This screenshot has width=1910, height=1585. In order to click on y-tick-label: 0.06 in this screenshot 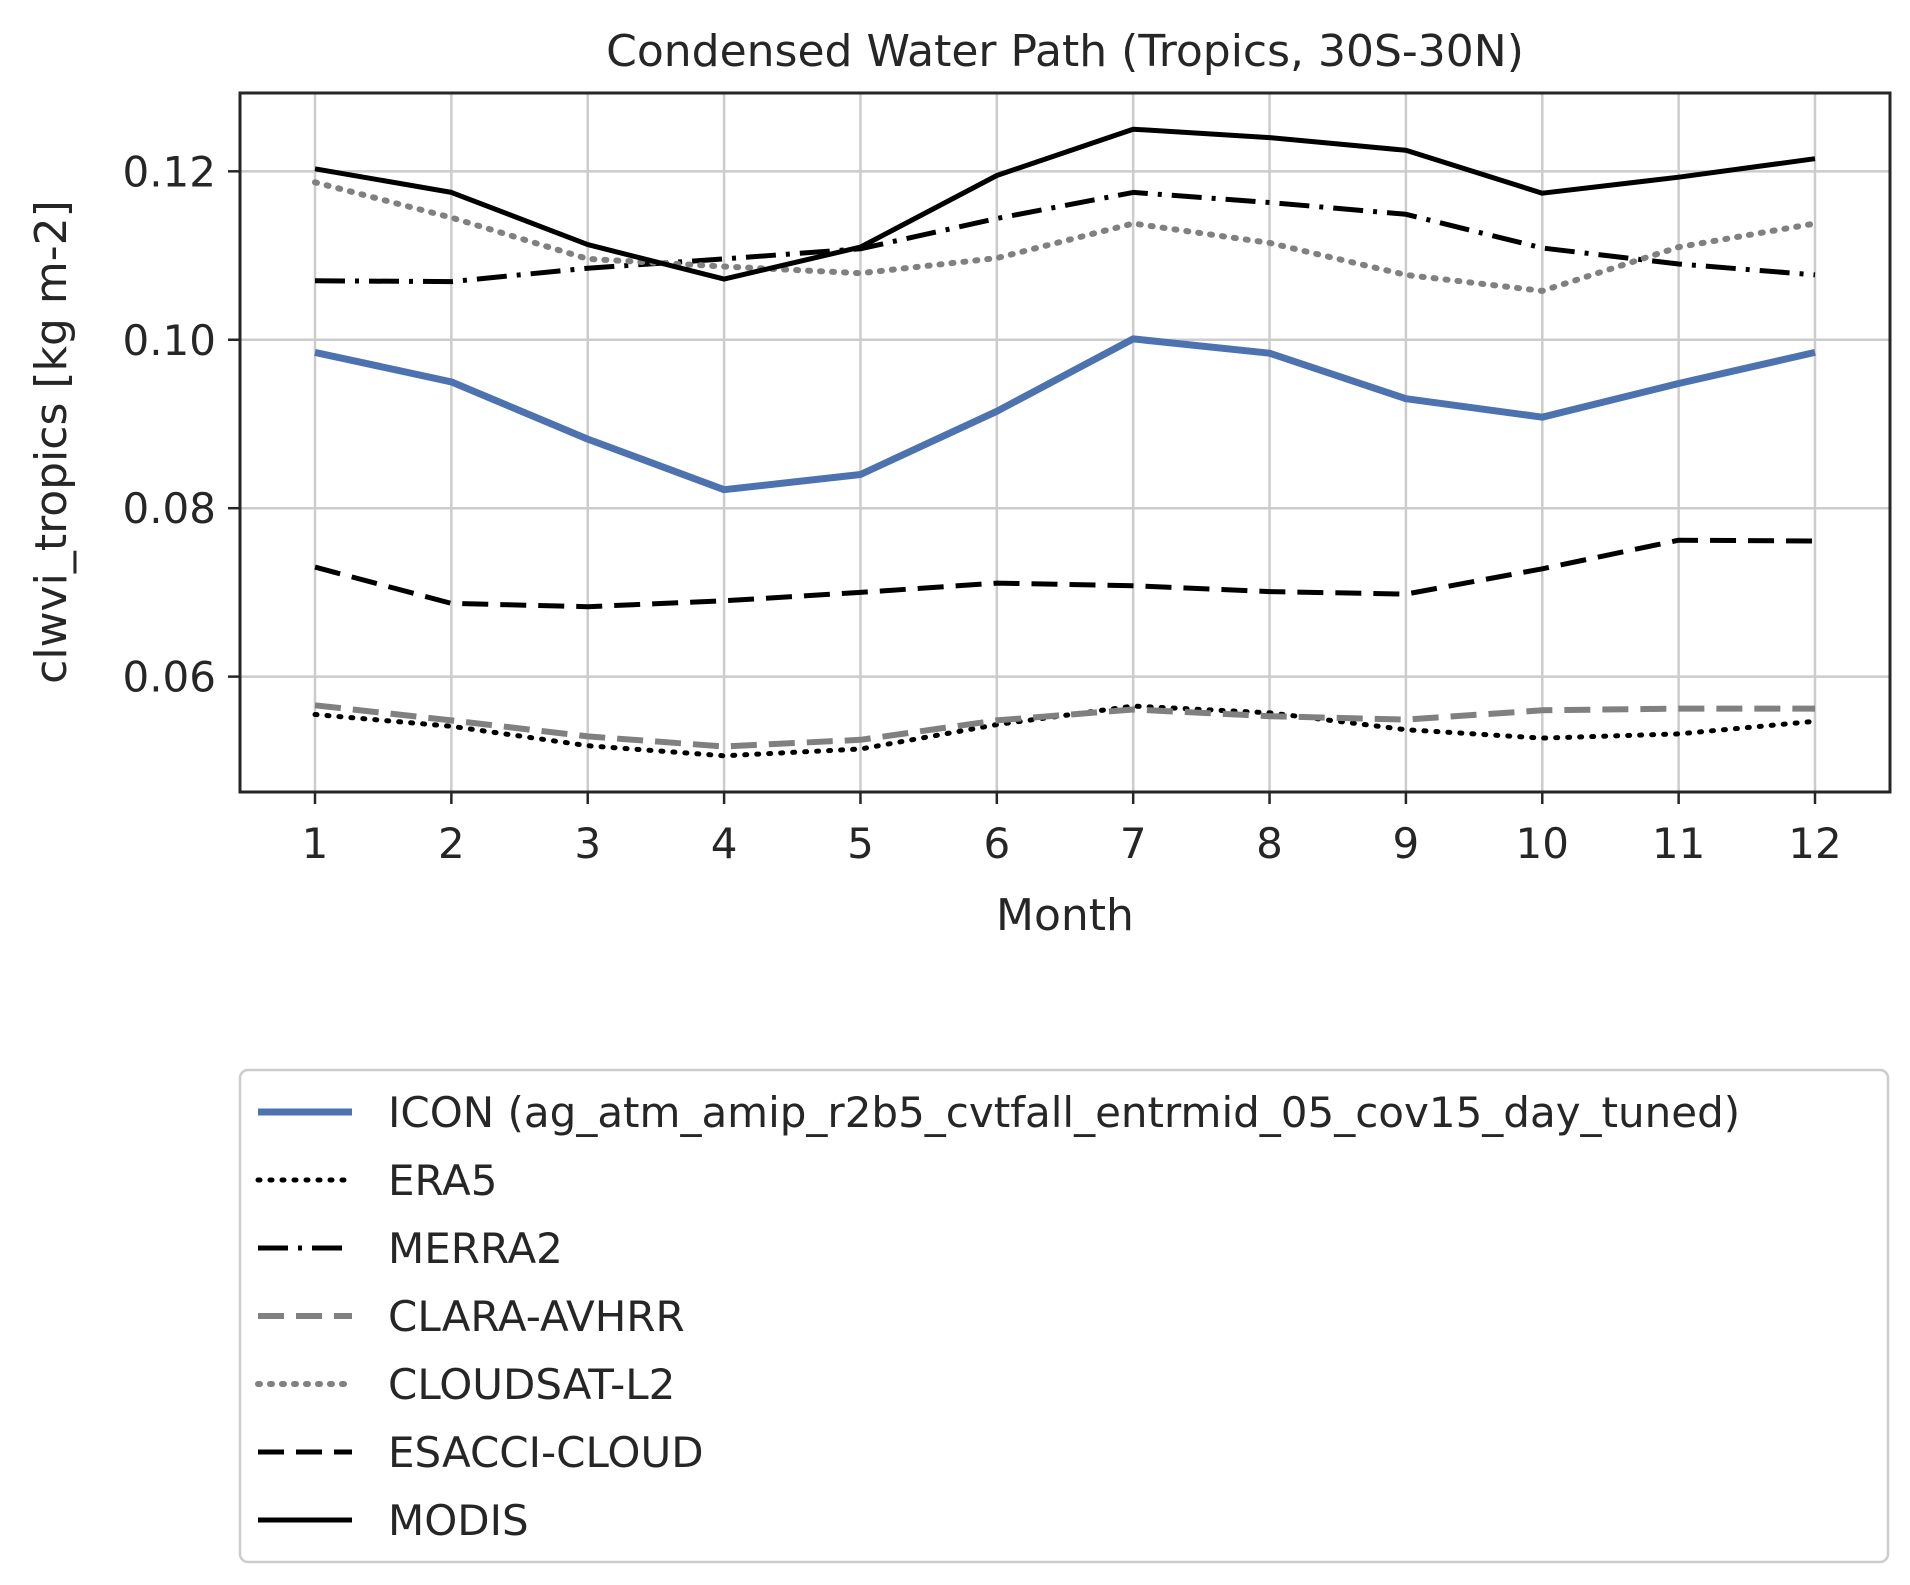, I will do `click(169, 677)`.